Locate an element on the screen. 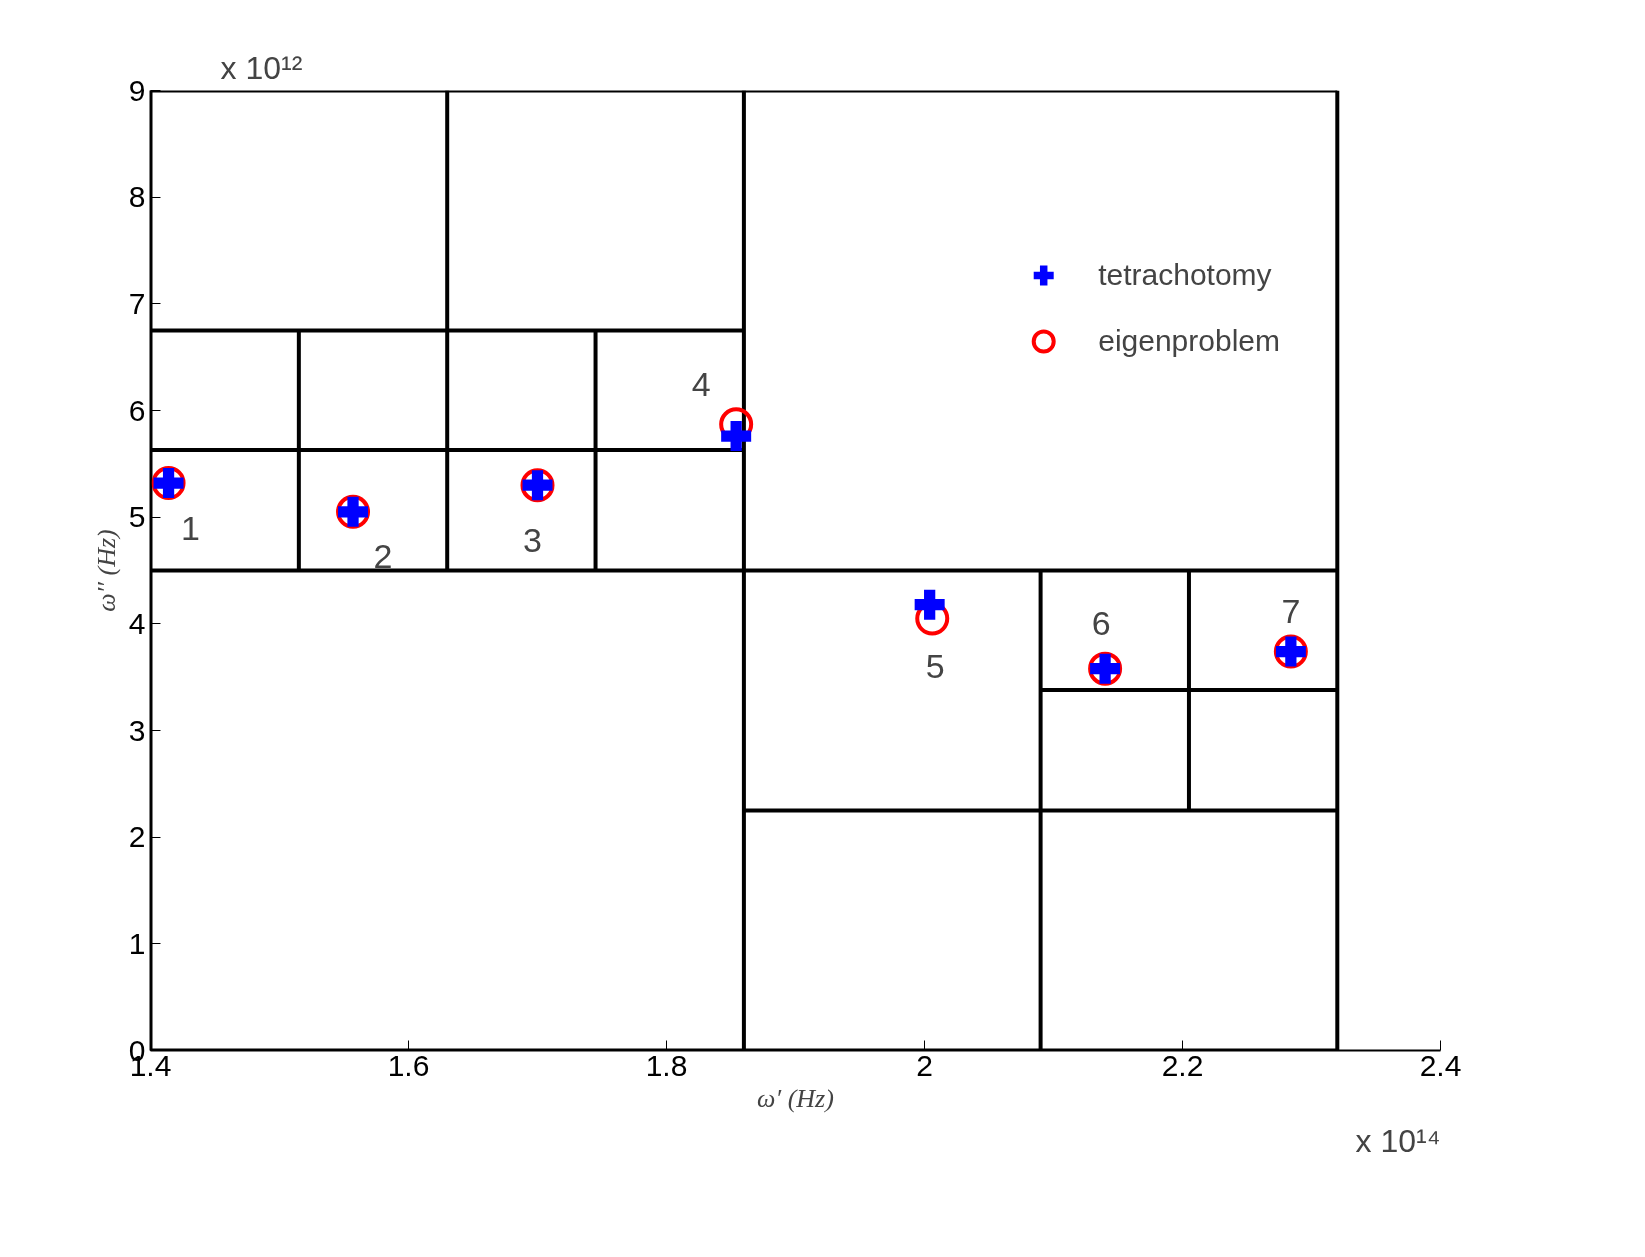  text: x 10¹⁴ is located at coordinates (1398, 1140).